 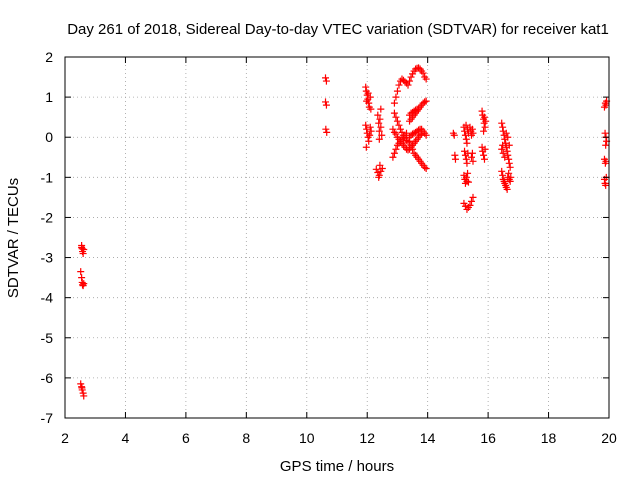 I want to click on y-tick-label: -7, so click(x=47, y=418).